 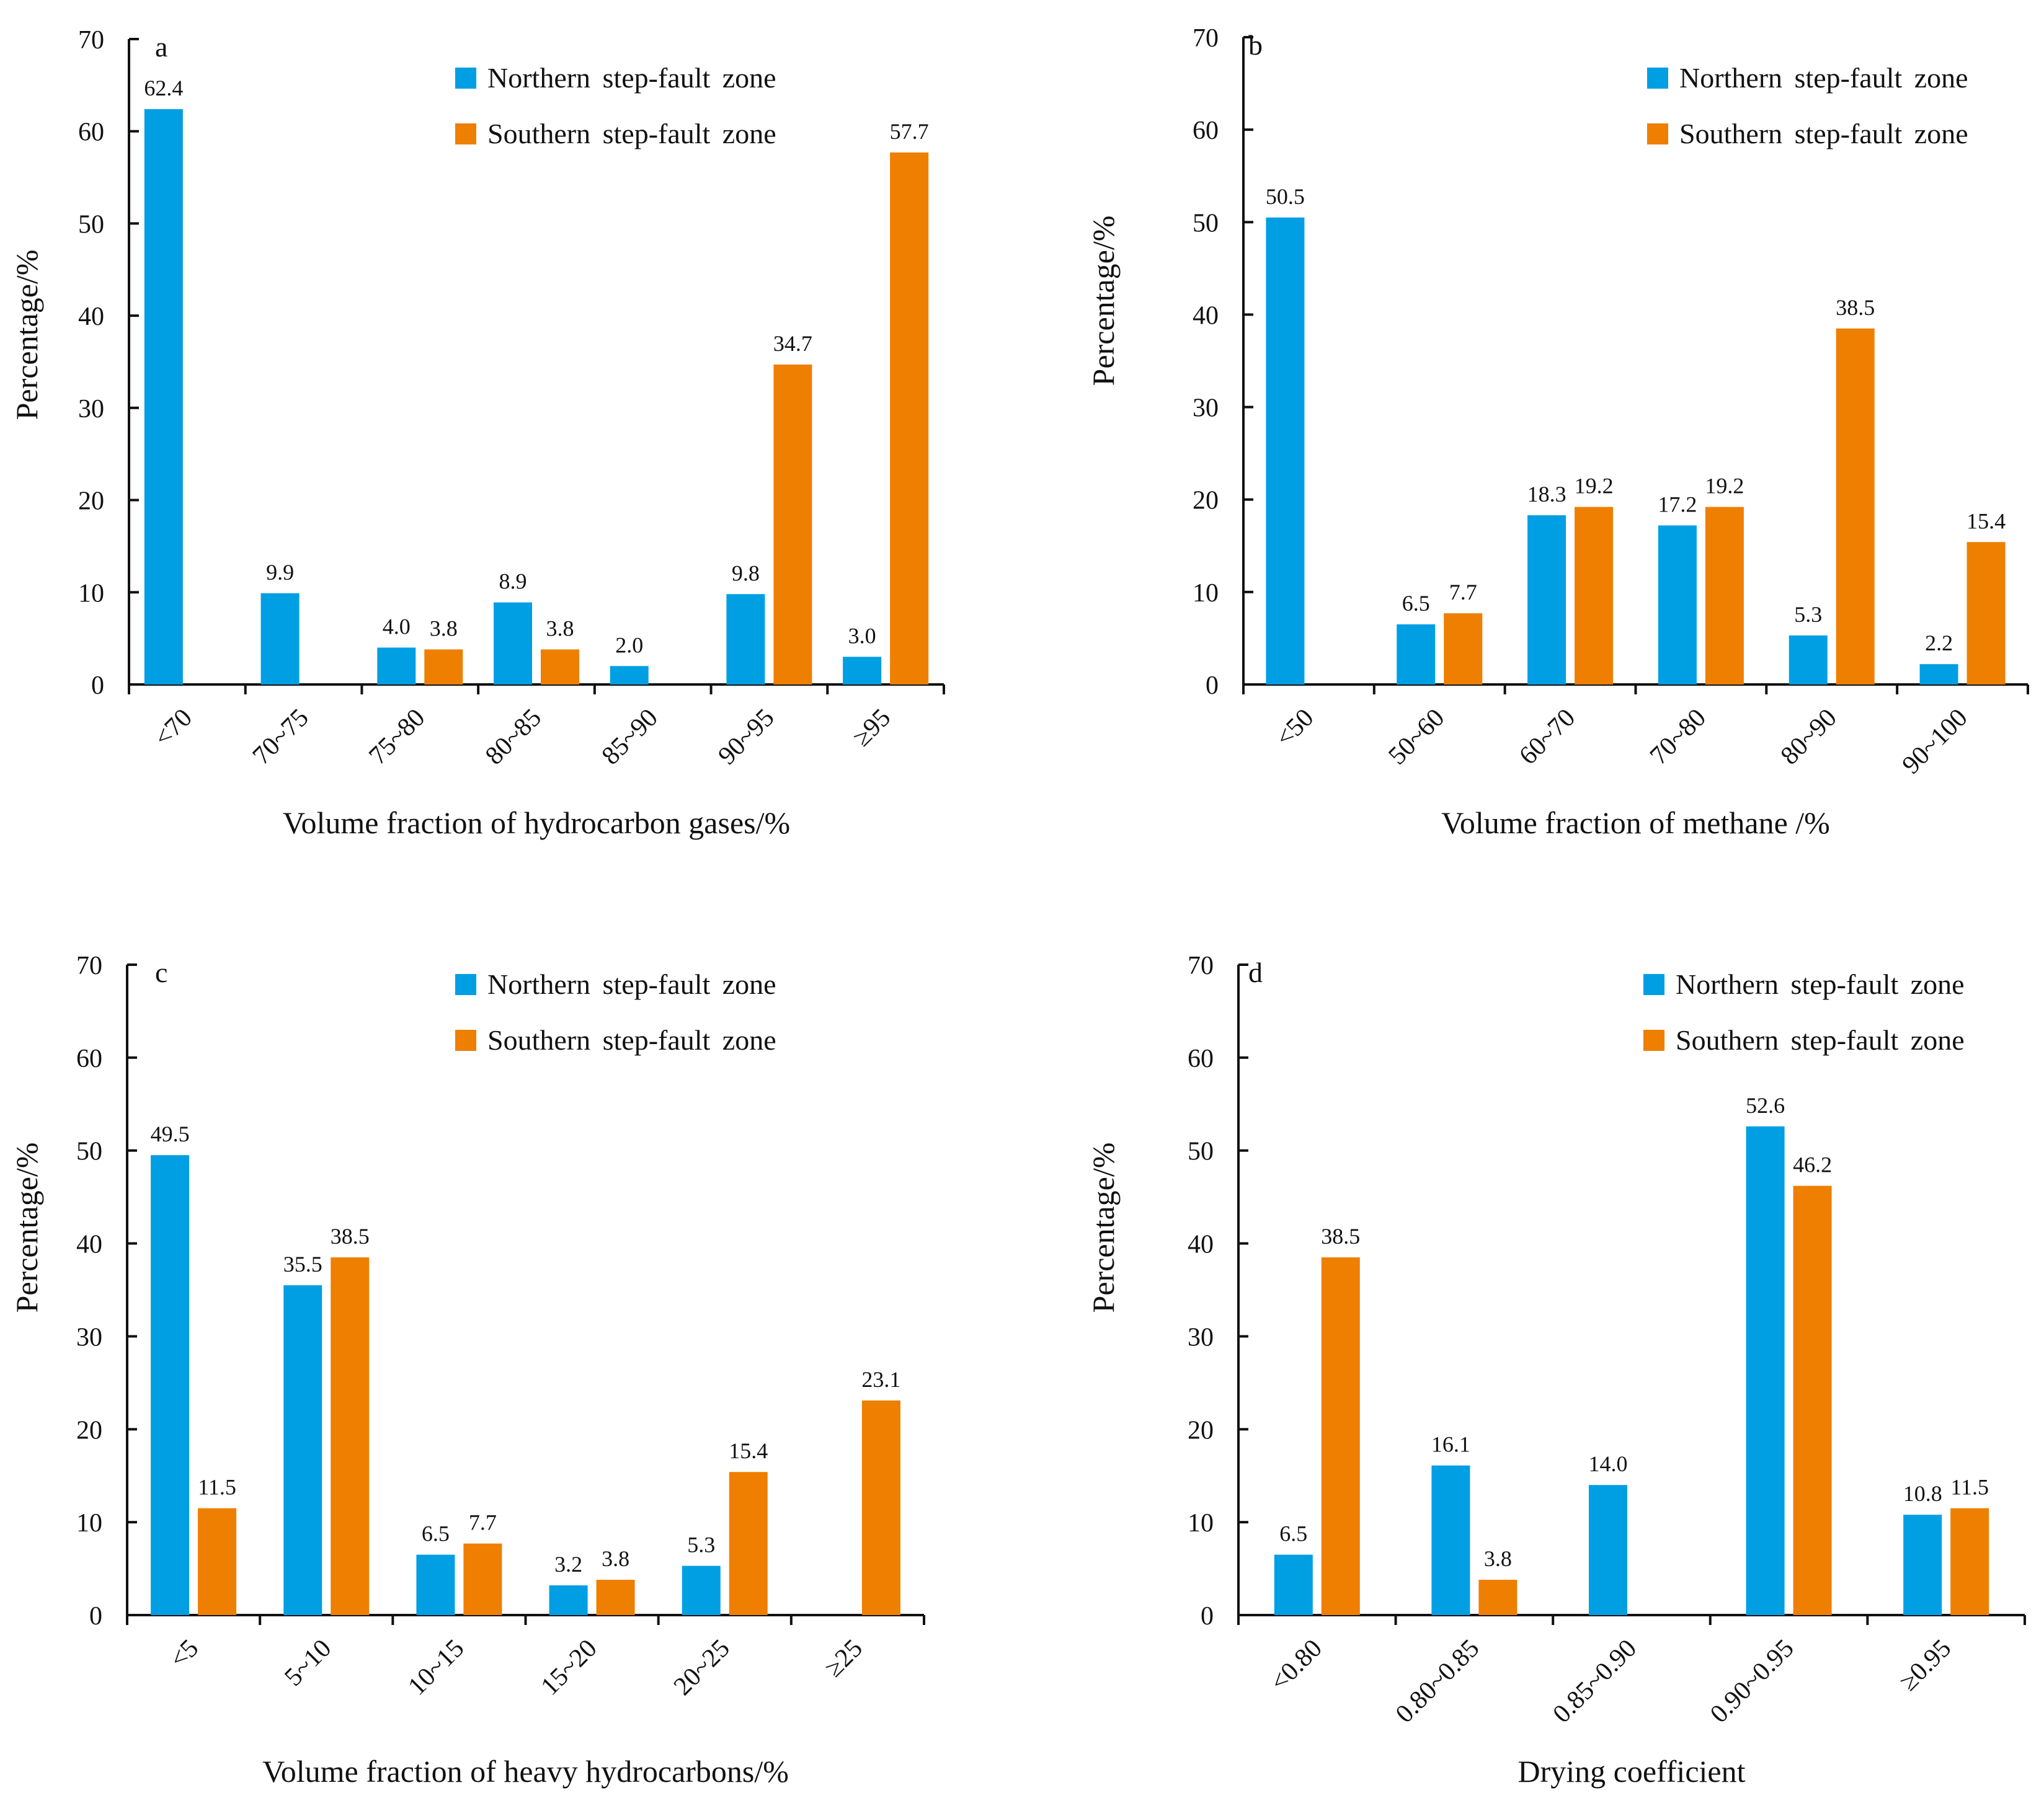 What do you see at coordinates (302, 1264) in the screenshot?
I see `data-label: 35.5` at bounding box center [302, 1264].